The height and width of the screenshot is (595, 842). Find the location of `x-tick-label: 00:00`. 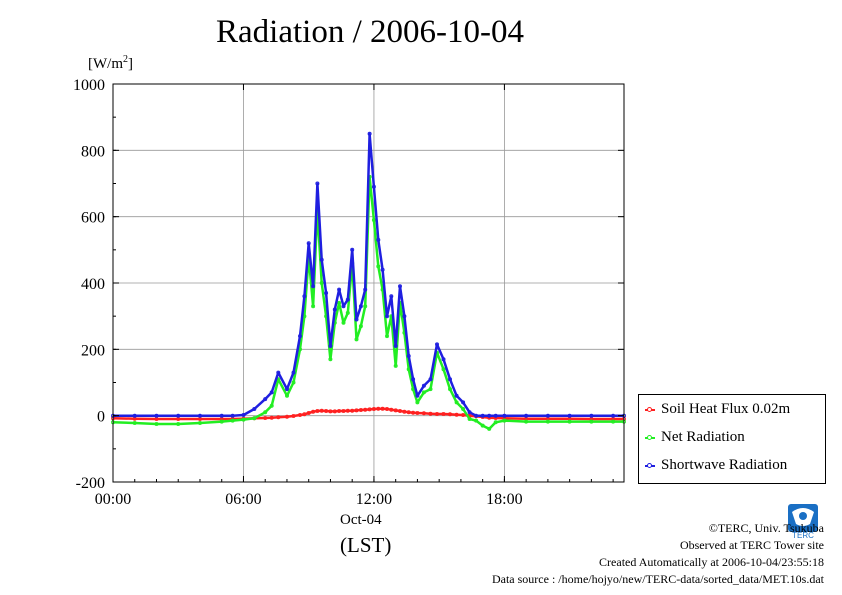

x-tick-label: 00:00 is located at coordinates (113, 499).